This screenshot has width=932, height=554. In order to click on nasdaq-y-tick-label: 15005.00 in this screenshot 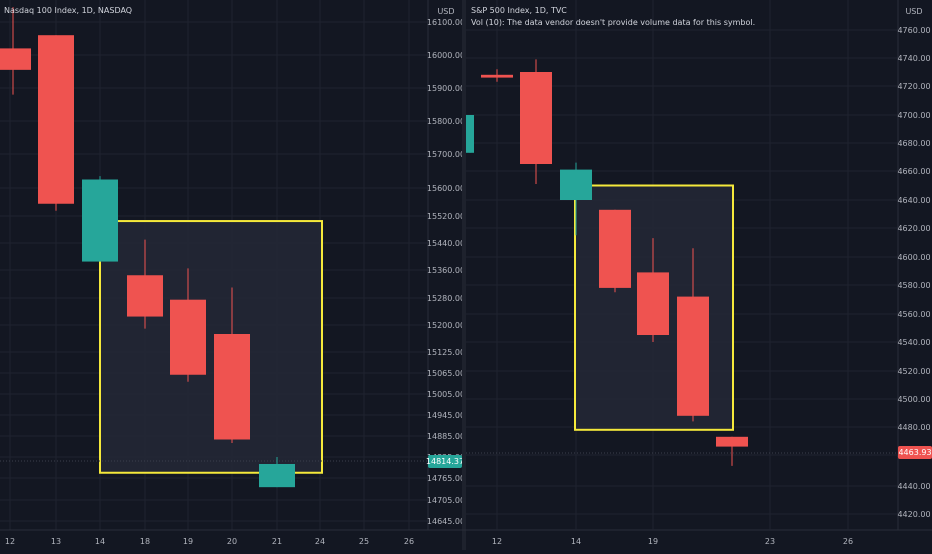, I will do `click(446, 394)`.